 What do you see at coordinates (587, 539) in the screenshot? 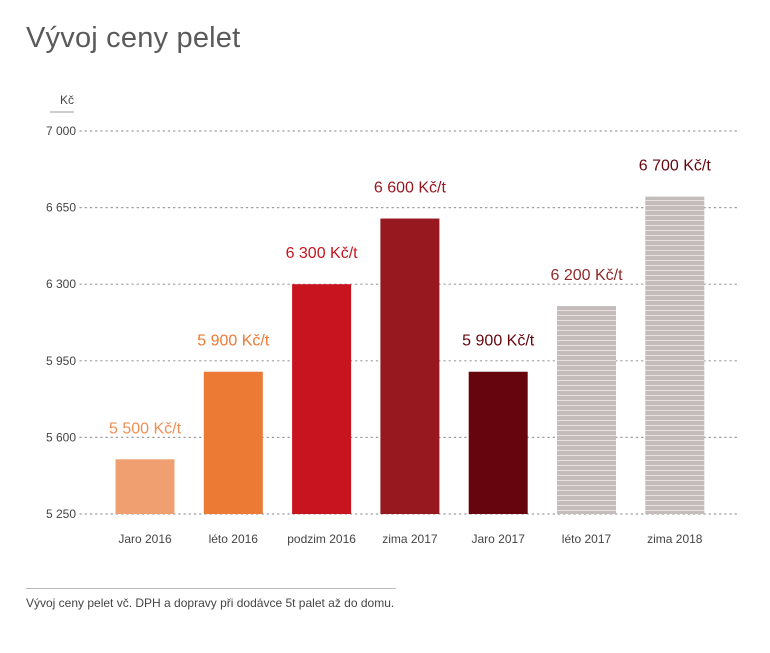
I see `x-category-label: léto 2017` at bounding box center [587, 539].